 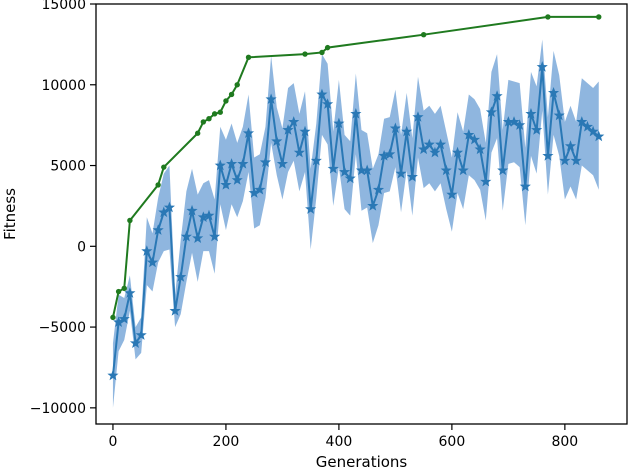 What do you see at coordinates (63, 86) in the screenshot?
I see `y-tick-label: 10000` at bounding box center [63, 86].